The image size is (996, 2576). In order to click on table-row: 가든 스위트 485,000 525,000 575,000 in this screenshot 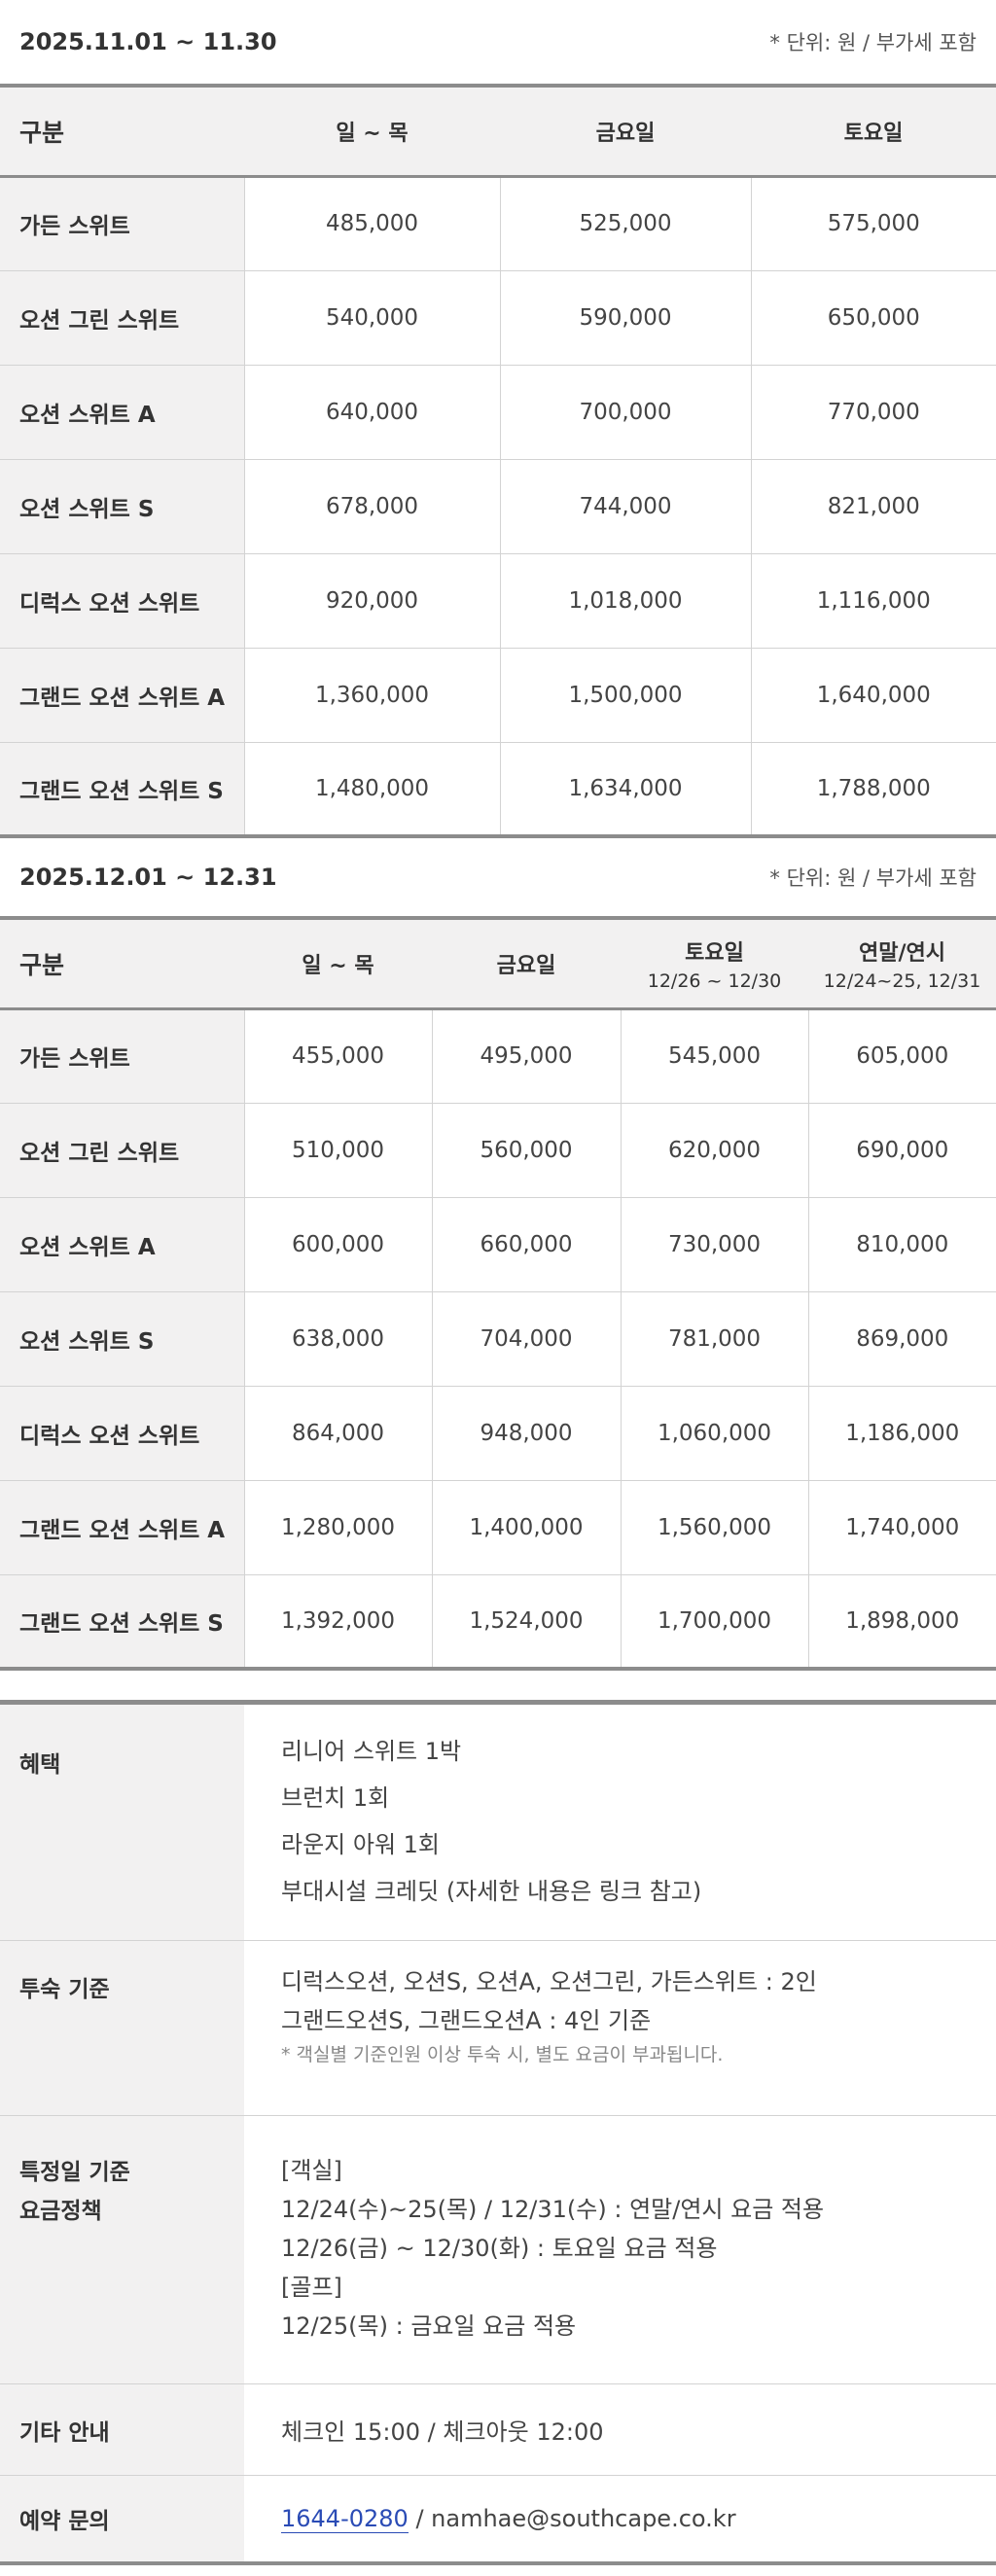, I will do `click(498, 223)`.